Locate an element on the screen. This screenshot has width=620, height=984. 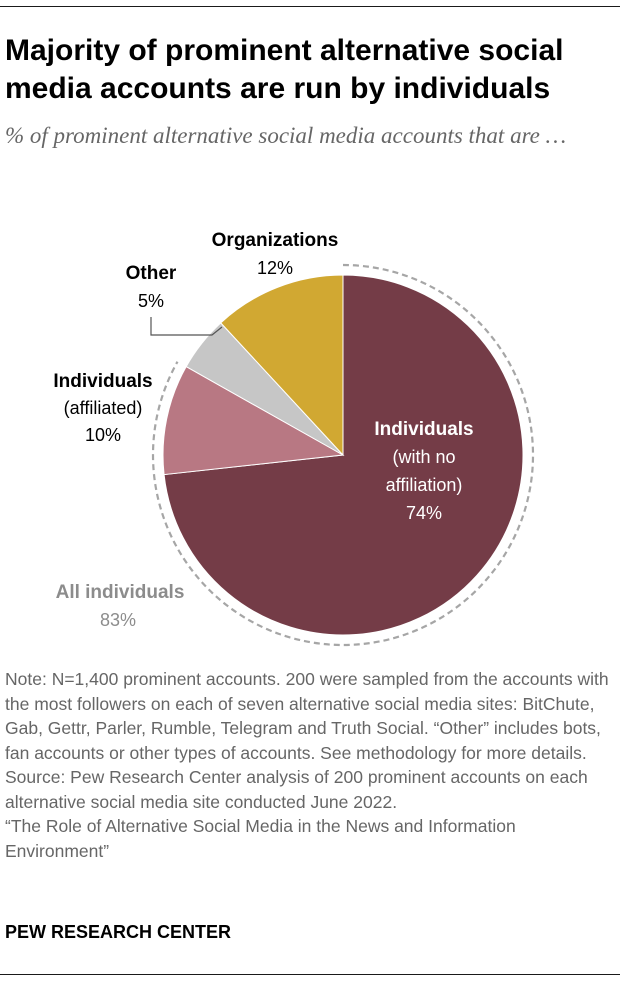
bottom-rule is located at coordinates (310, 974).